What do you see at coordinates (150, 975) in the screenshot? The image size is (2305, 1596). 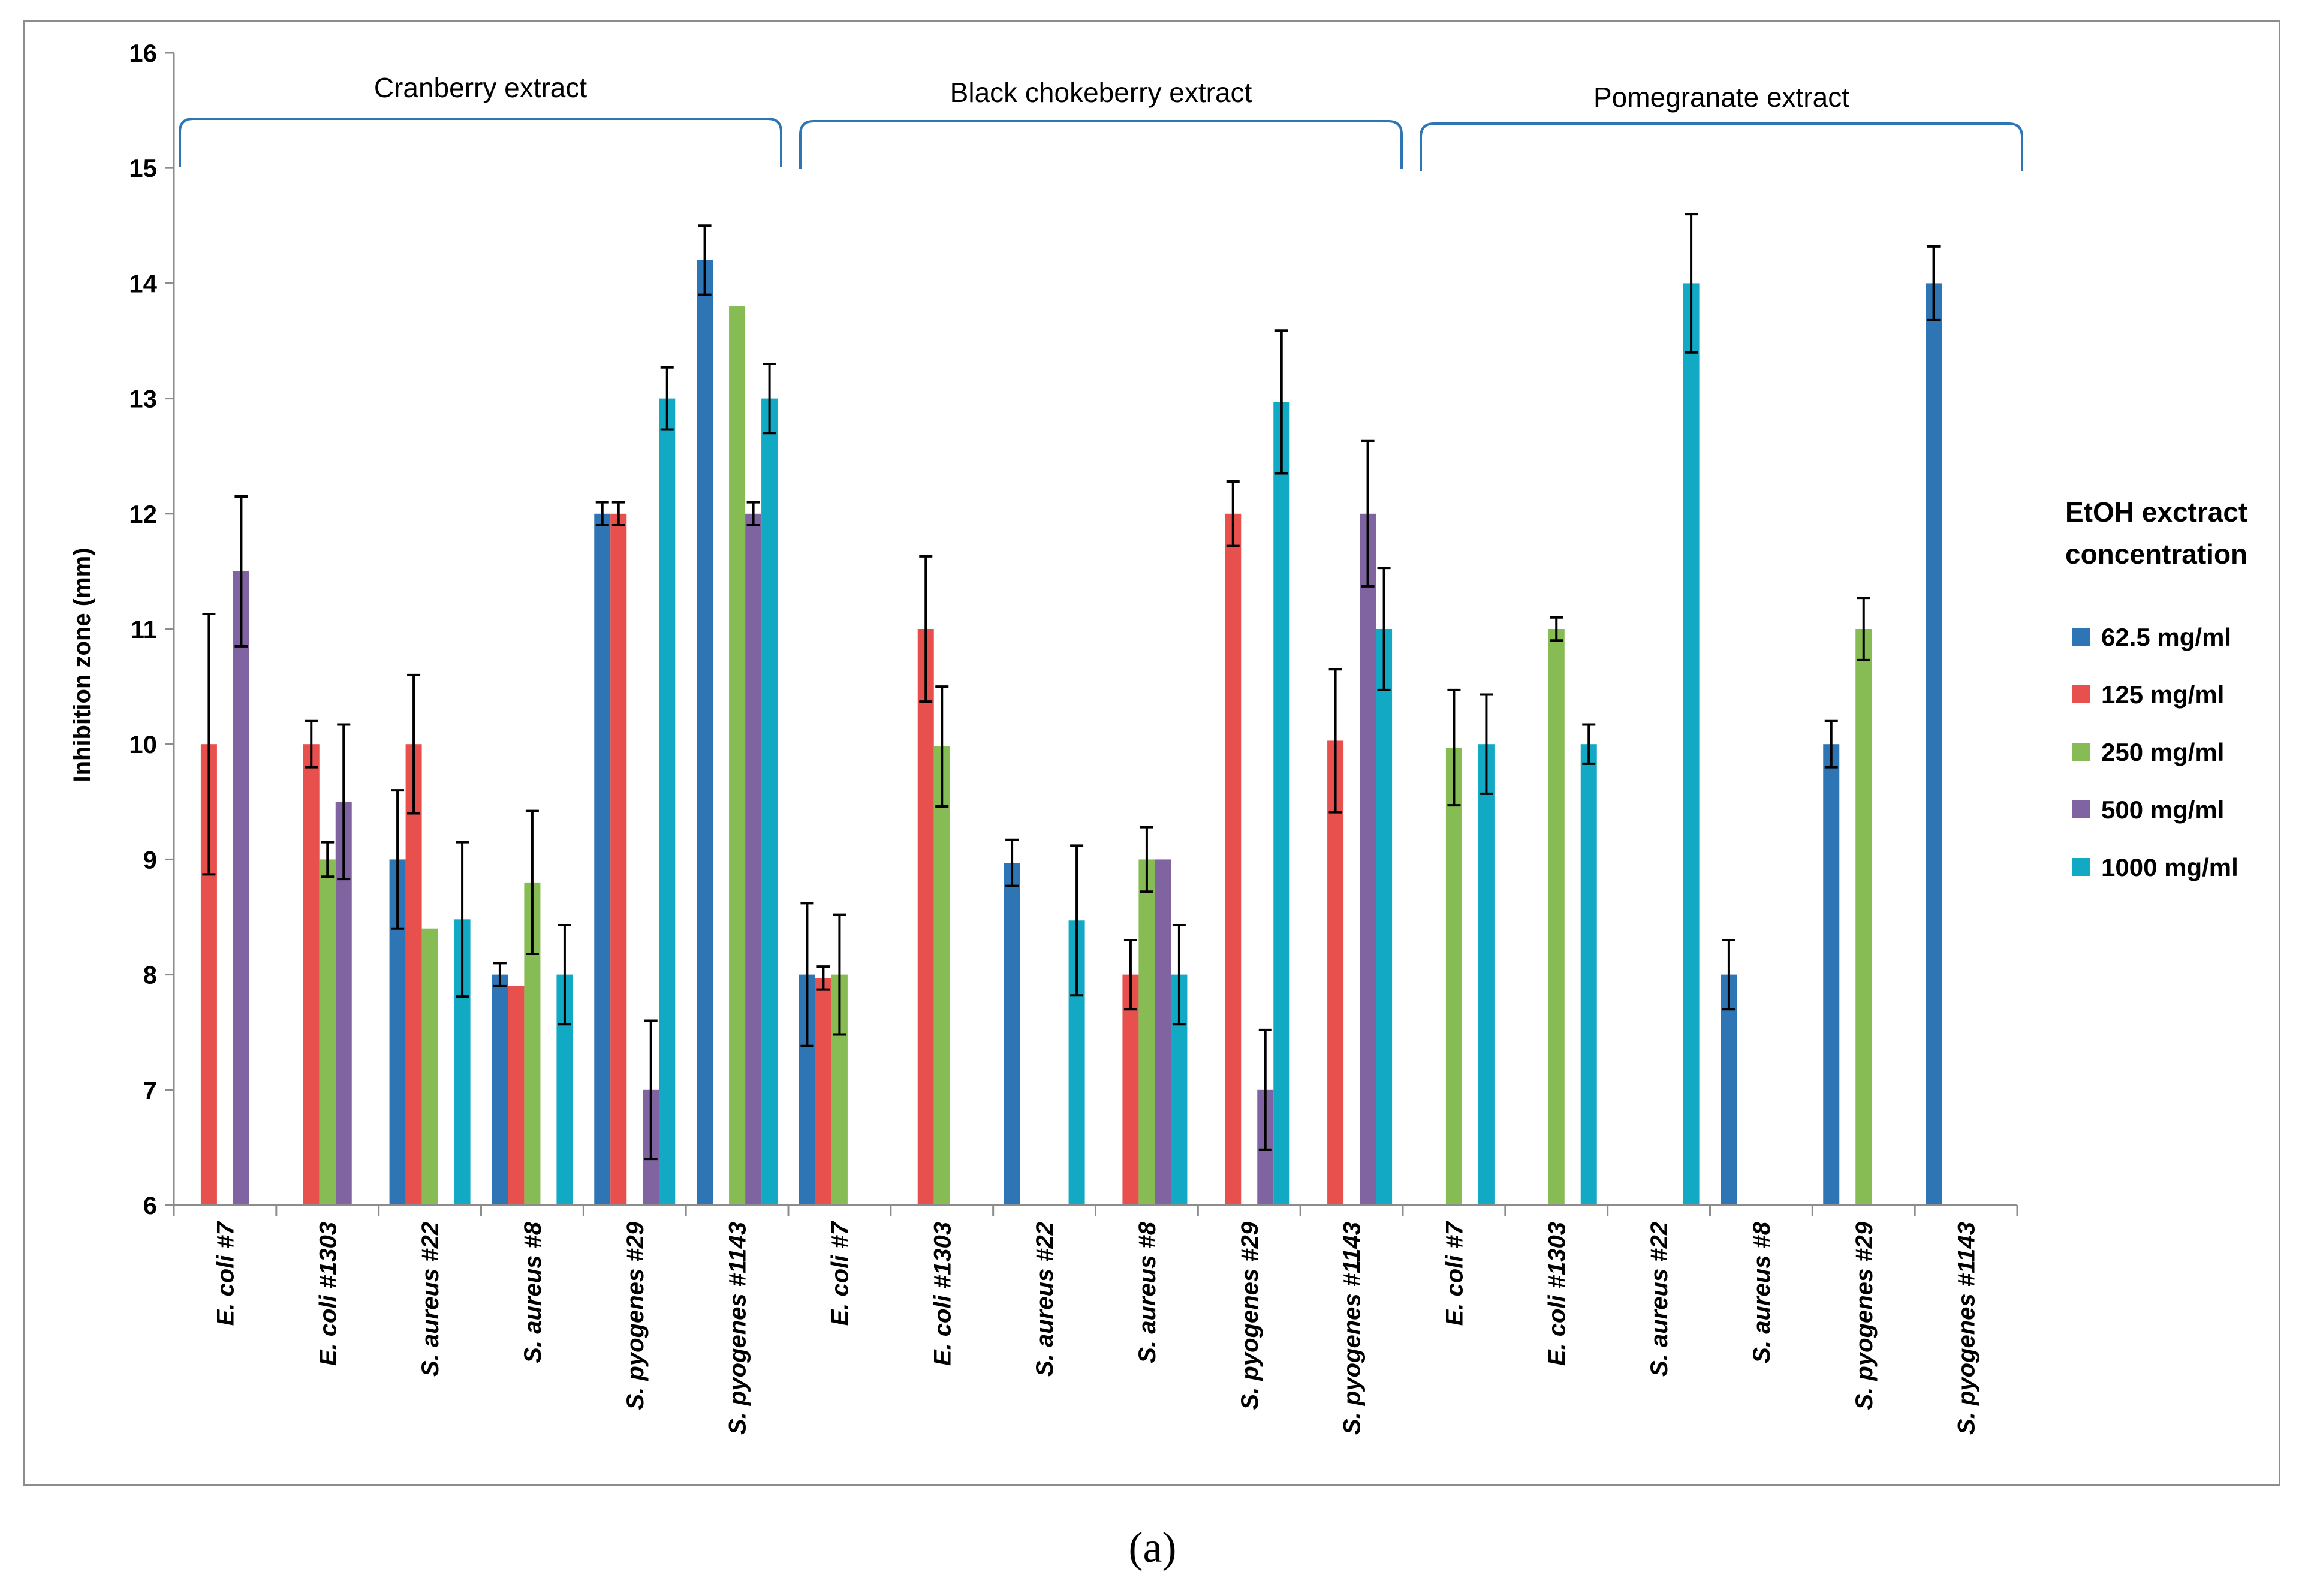 I see `y-tick-label: 8` at bounding box center [150, 975].